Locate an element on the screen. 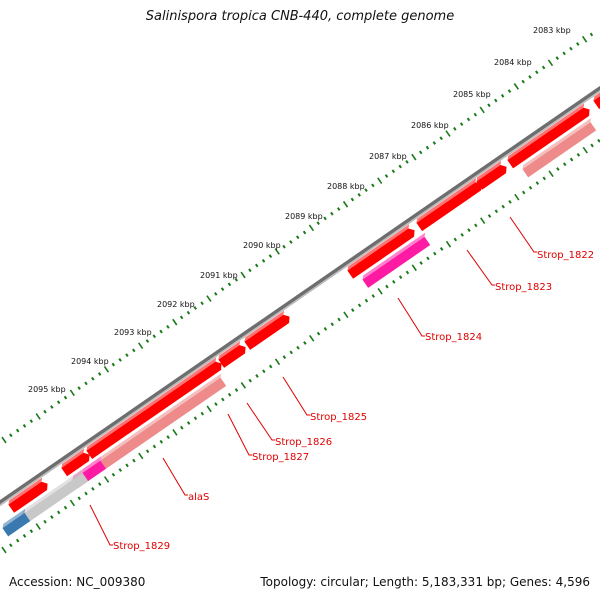 Image resolution: width=600 pixels, height=600 pixels. gene-label: Strop_1829 is located at coordinates (141, 546).